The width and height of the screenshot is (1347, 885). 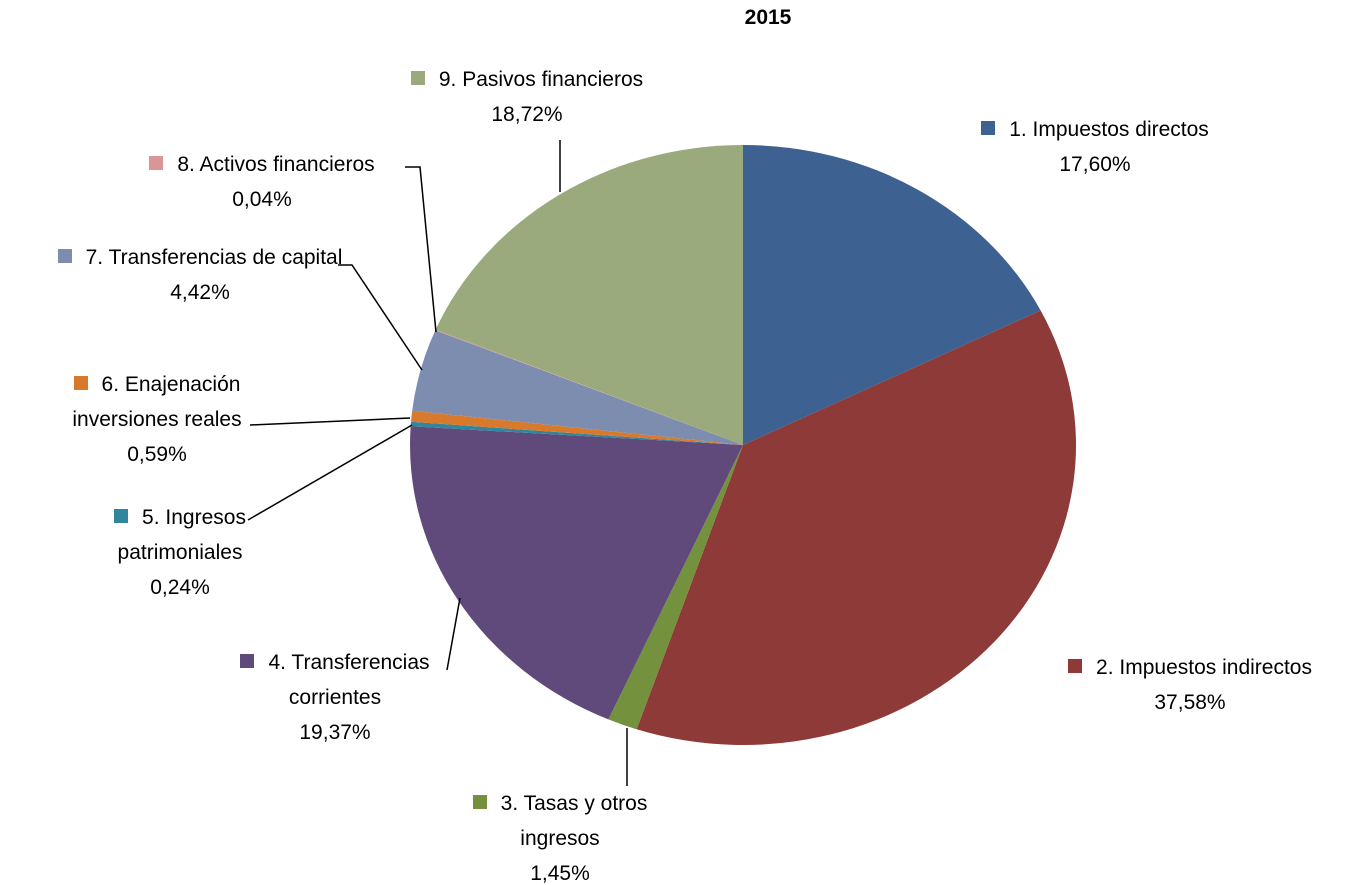 What do you see at coordinates (214, 257) in the screenshot?
I see `label-name: 7. Transferencias de capital` at bounding box center [214, 257].